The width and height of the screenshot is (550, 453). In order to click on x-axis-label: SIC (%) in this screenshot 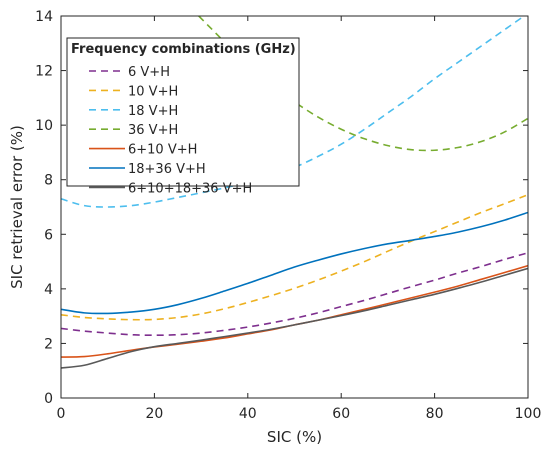, I will do `click(294, 437)`.